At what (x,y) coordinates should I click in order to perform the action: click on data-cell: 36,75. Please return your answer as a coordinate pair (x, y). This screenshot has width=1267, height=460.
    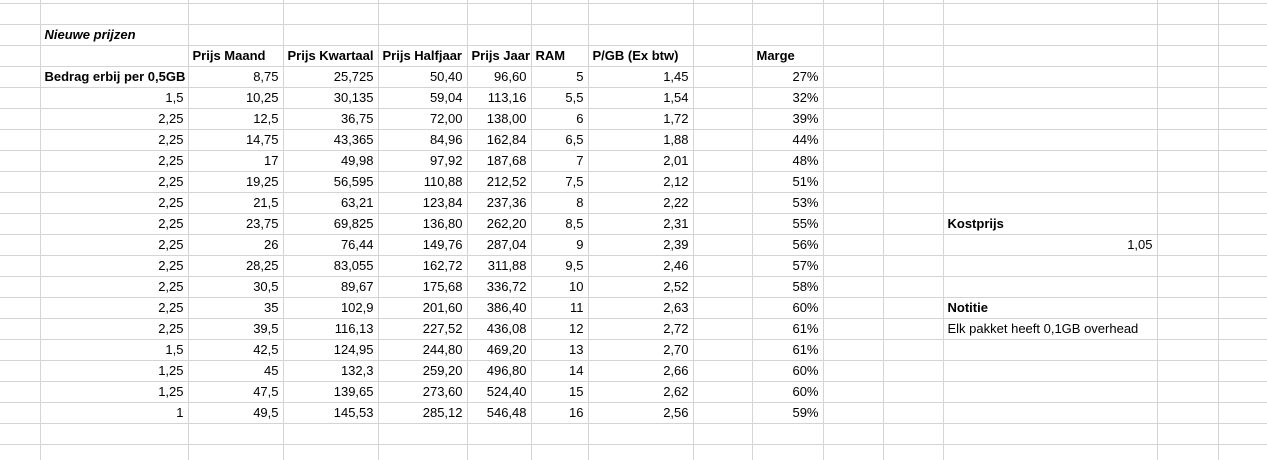
    Looking at the image, I should click on (331, 119).